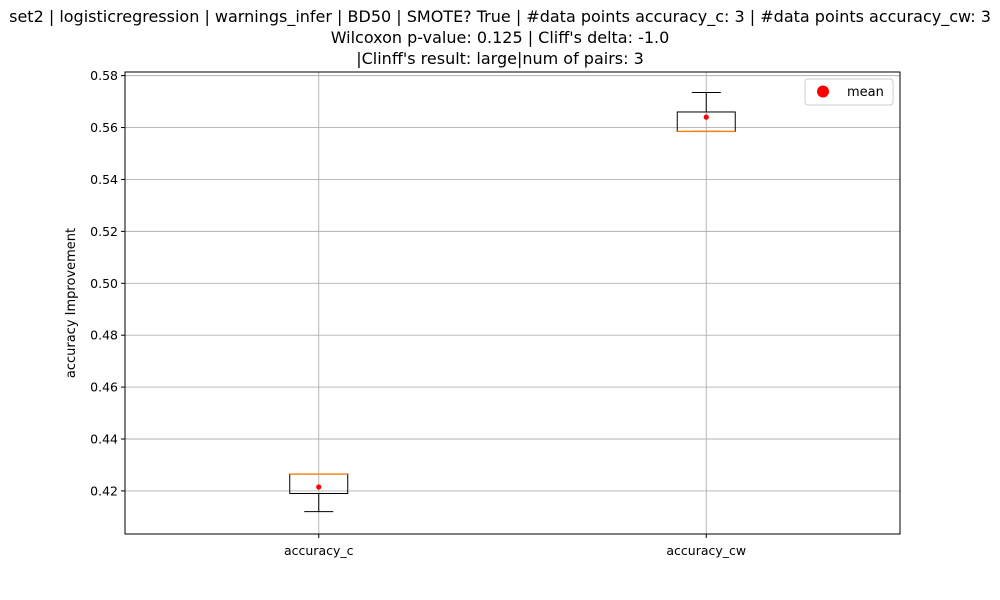 This screenshot has height=600, width=1000. What do you see at coordinates (823, 91) in the screenshot?
I see `legend-mean-marker` at bounding box center [823, 91].